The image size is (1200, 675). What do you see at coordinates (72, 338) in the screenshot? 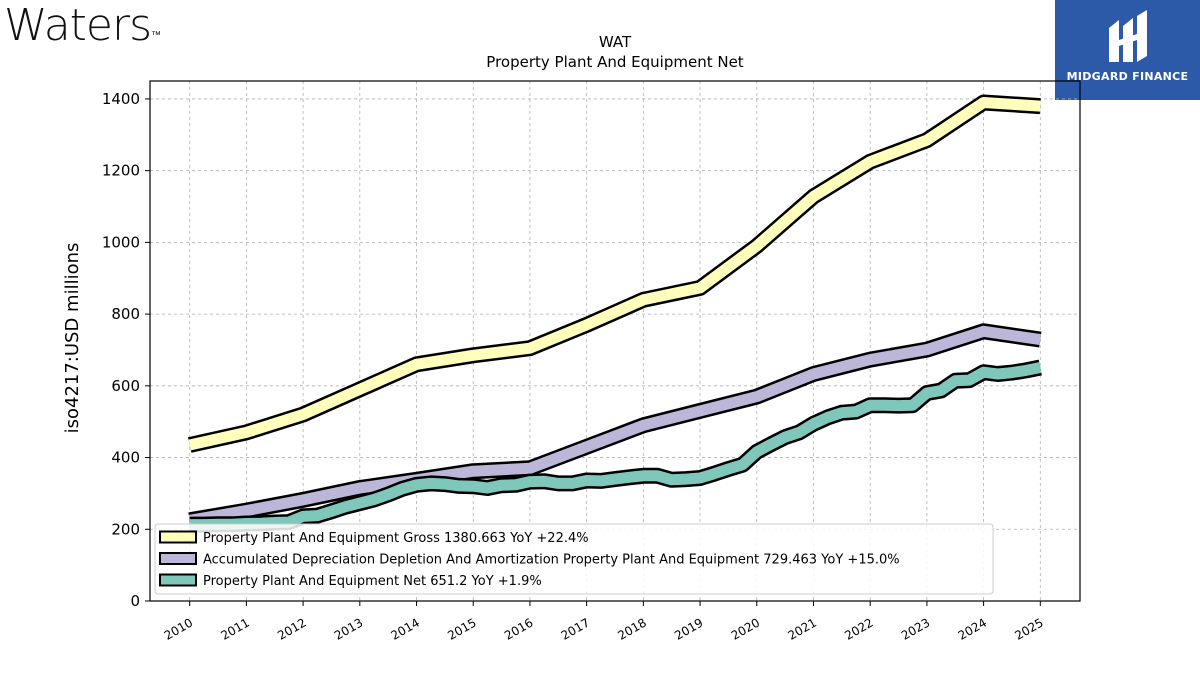
I see `y-axis-label: iso4217:USD millions` at bounding box center [72, 338].